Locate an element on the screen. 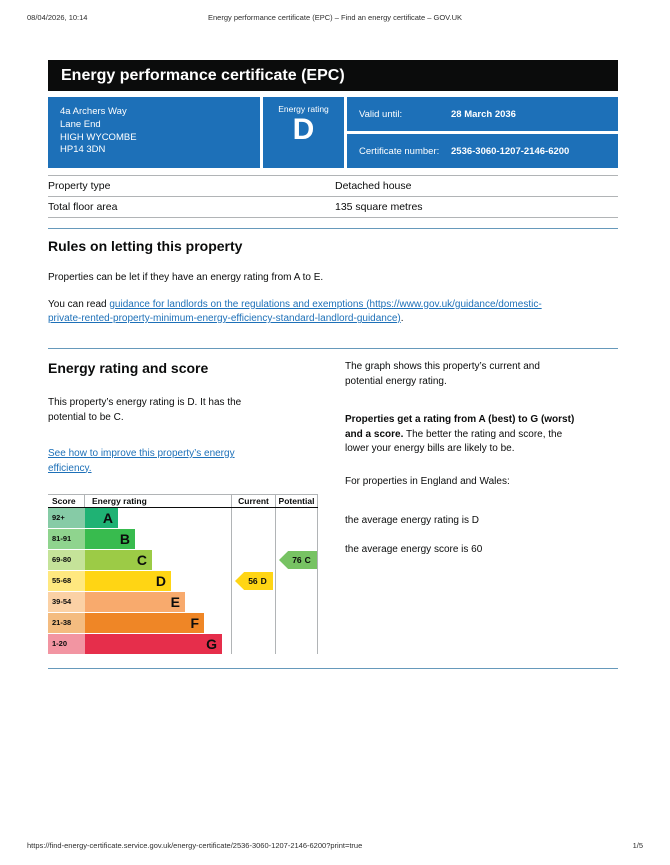 The image size is (670, 865). rating-bar: F is located at coordinates (144, 623).